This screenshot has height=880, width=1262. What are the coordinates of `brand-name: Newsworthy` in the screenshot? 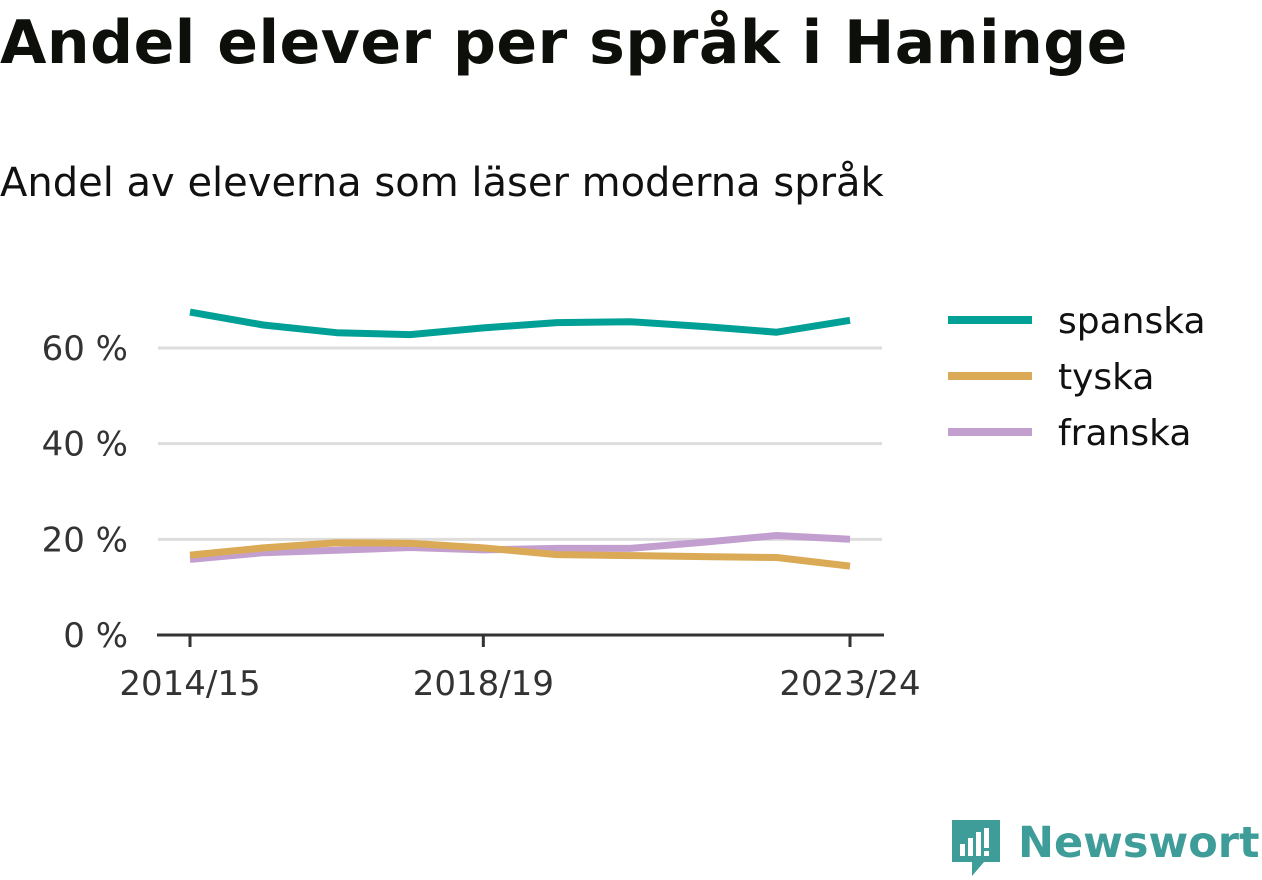 It's located at (1140, 843).